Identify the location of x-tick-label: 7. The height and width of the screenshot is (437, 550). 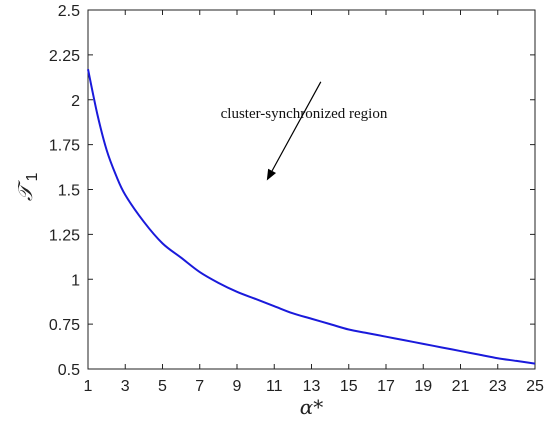
(199, 386).